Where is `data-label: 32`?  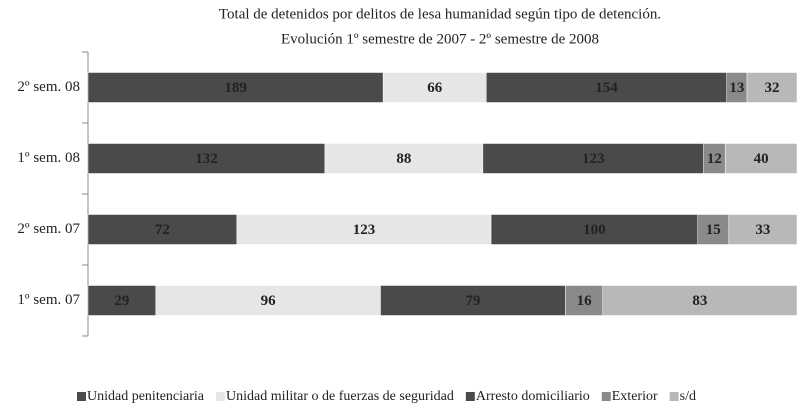
data-label: 32 is located at coordinates (772, 88).